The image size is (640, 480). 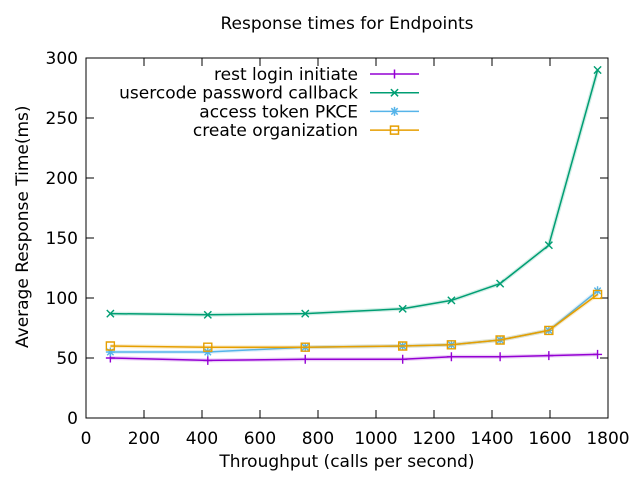 What do you see at coordinates (375, 439) in the screenshot?
I see `x-tick-label-1000: 1000` at bounding box center [375, 439].